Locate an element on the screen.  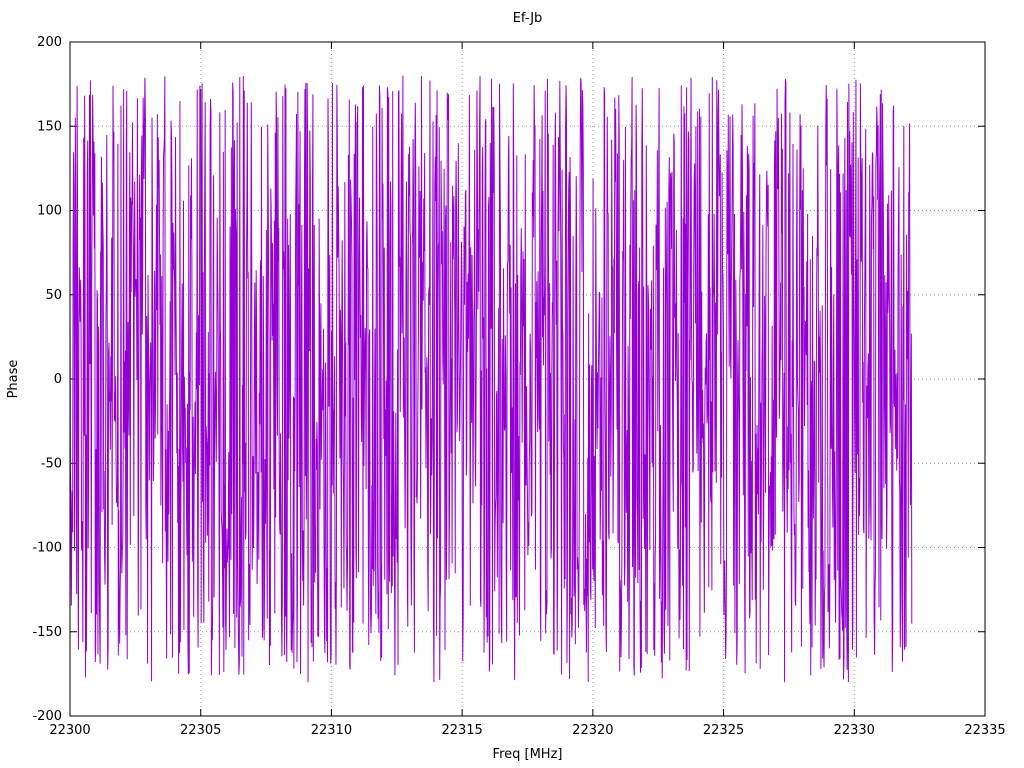
y-axis-label: Phase is located at coordinates (13, 379).